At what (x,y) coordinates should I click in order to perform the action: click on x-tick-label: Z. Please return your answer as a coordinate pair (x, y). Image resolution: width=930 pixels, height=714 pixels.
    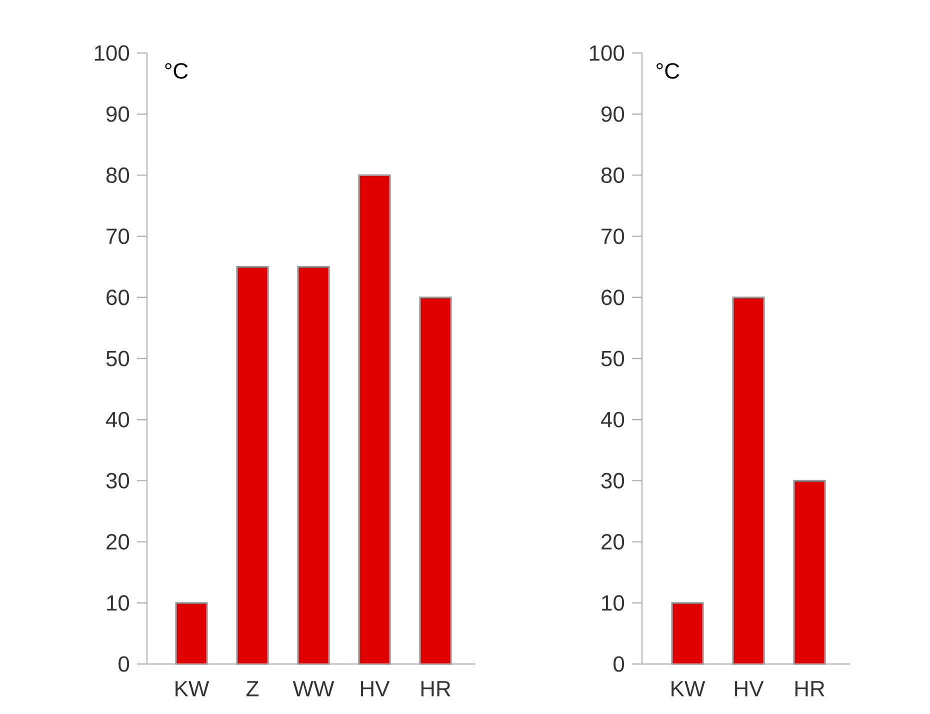
    Looking at the image, I should click on (252, 688).